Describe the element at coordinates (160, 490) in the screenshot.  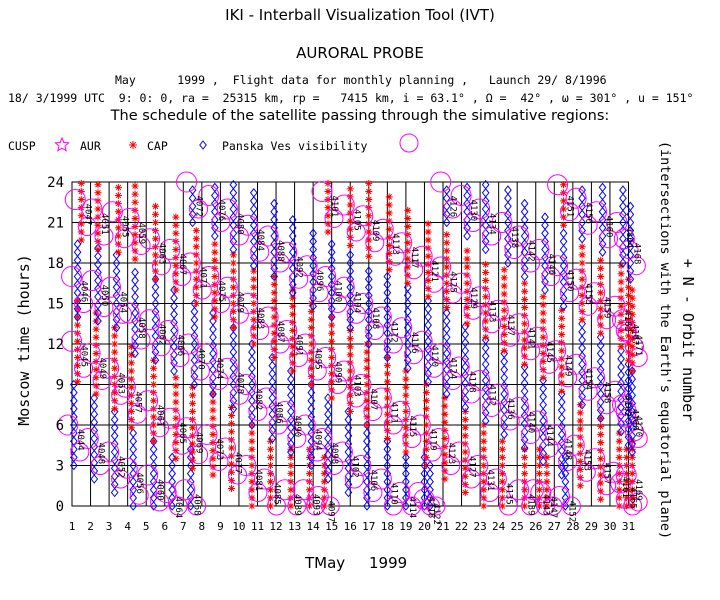
I see `orbit-number-label: 4060` at that location.